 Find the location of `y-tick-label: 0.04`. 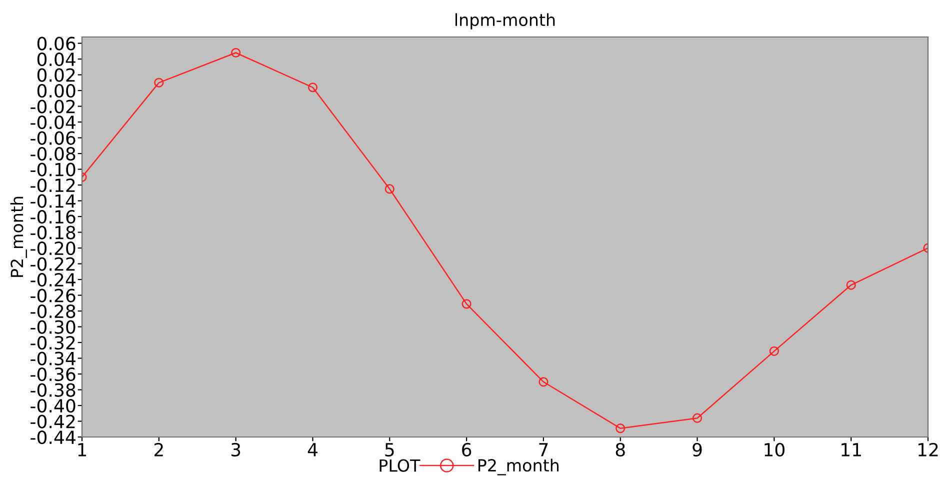

y-tick-label: 0.04 is located at coordinates (56, 59).